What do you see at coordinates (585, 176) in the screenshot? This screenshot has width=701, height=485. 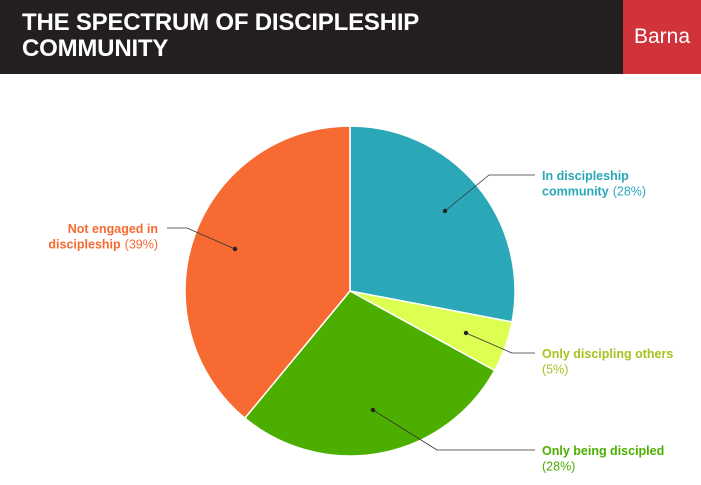 I see `slice-label-0-line-0: In discipleship` at bounding box center [585, 176].